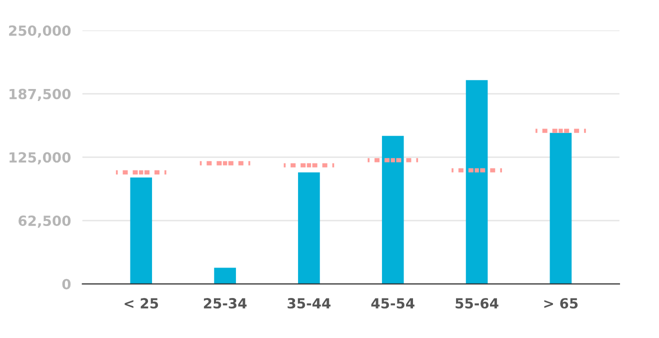  I want to click on y-tick-label: 125,000, so click(40, 158).